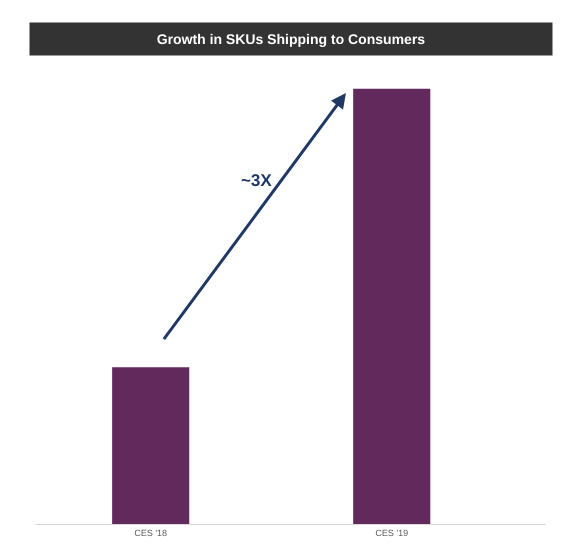 This screenshot has height=554, width=566. I want to click on chart-title: Growth in SKUs Shipping to Consumers, so click(291, 39).